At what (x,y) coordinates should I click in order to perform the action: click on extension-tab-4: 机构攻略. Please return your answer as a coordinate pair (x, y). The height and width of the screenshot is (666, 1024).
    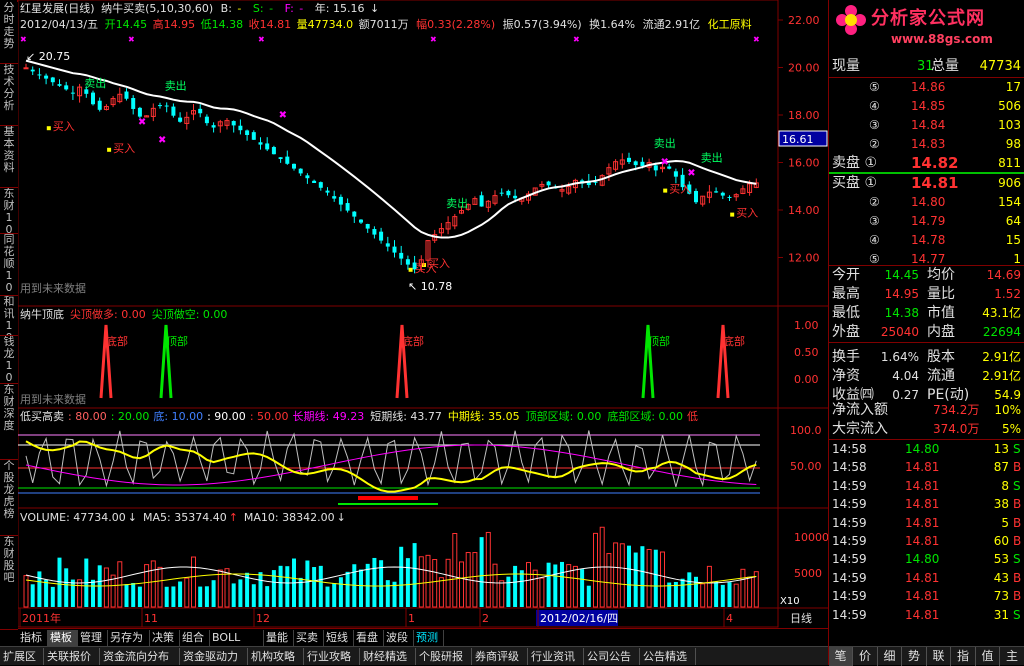
    Looking at the image, I should click on (276, 656).